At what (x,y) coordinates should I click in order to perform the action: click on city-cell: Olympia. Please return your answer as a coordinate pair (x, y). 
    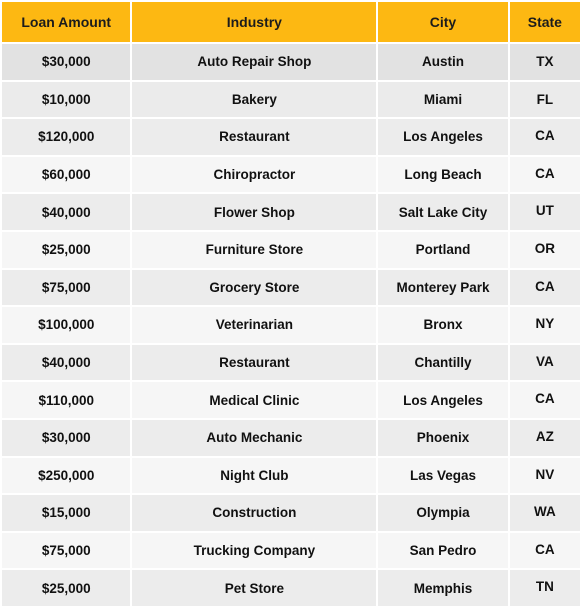
    Looking at the image, I should click on (443, 513).